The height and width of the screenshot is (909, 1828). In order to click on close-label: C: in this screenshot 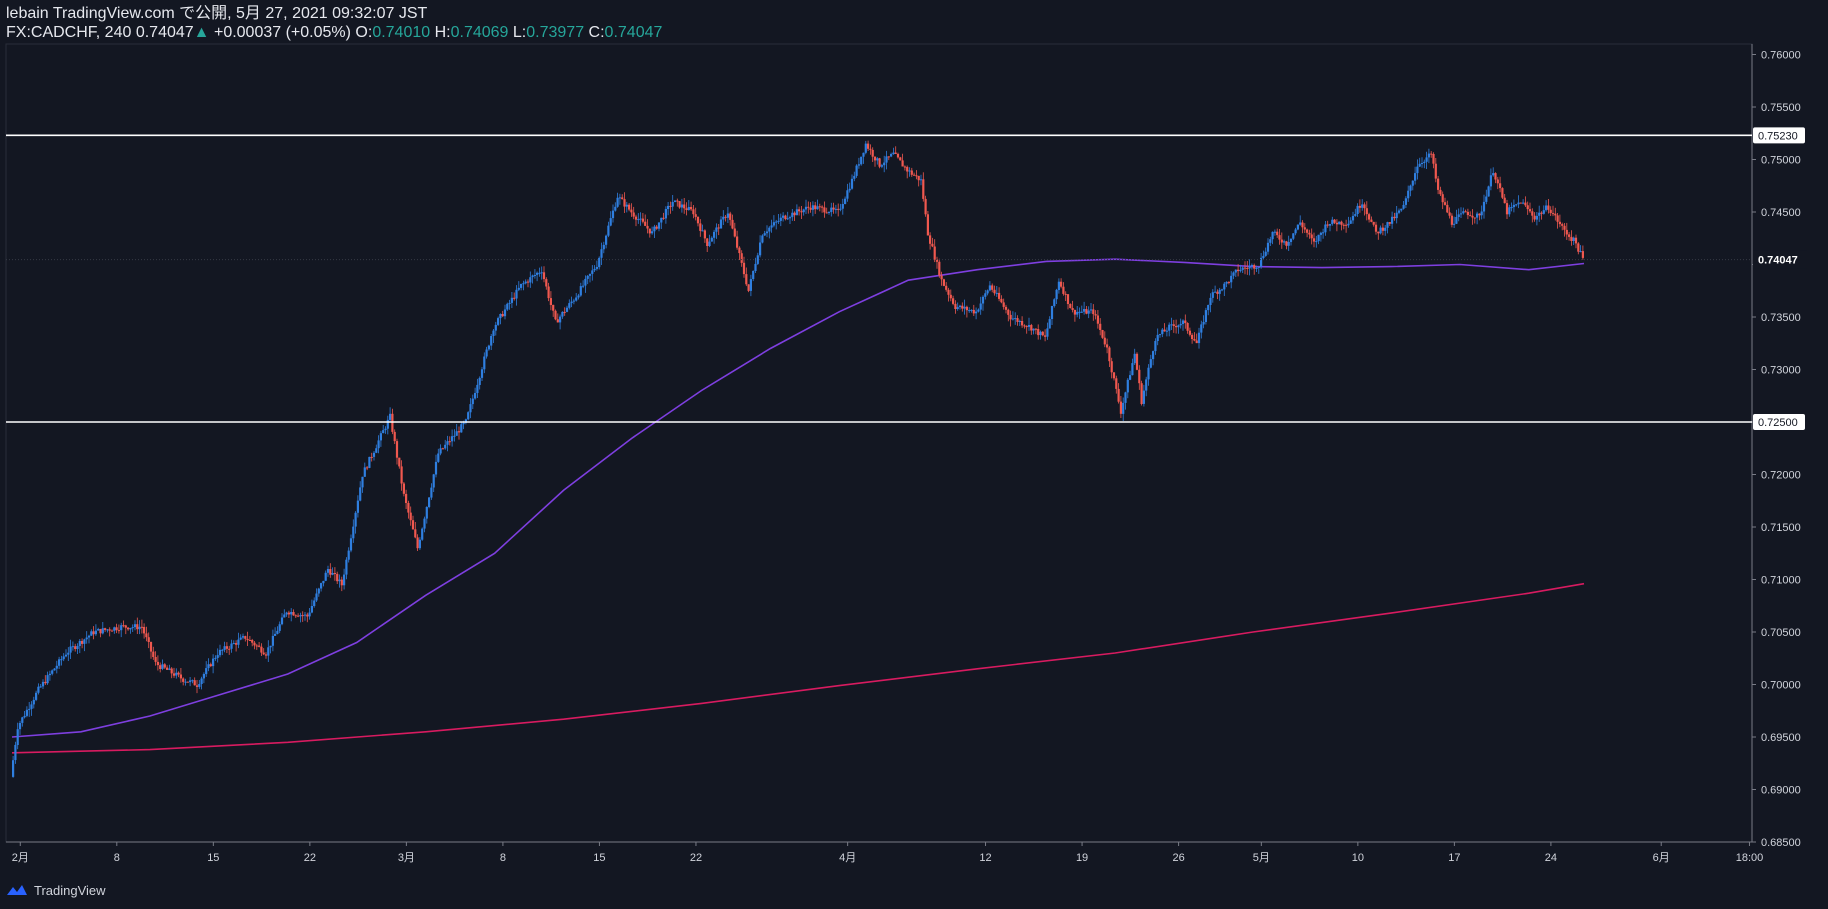, I will do `click(596, 32)`.